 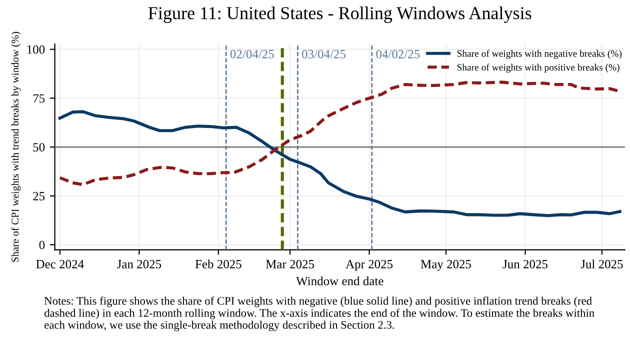 I want to click on legend-label: Share of weights with negative breaks (%), so click(x=539, y=54).